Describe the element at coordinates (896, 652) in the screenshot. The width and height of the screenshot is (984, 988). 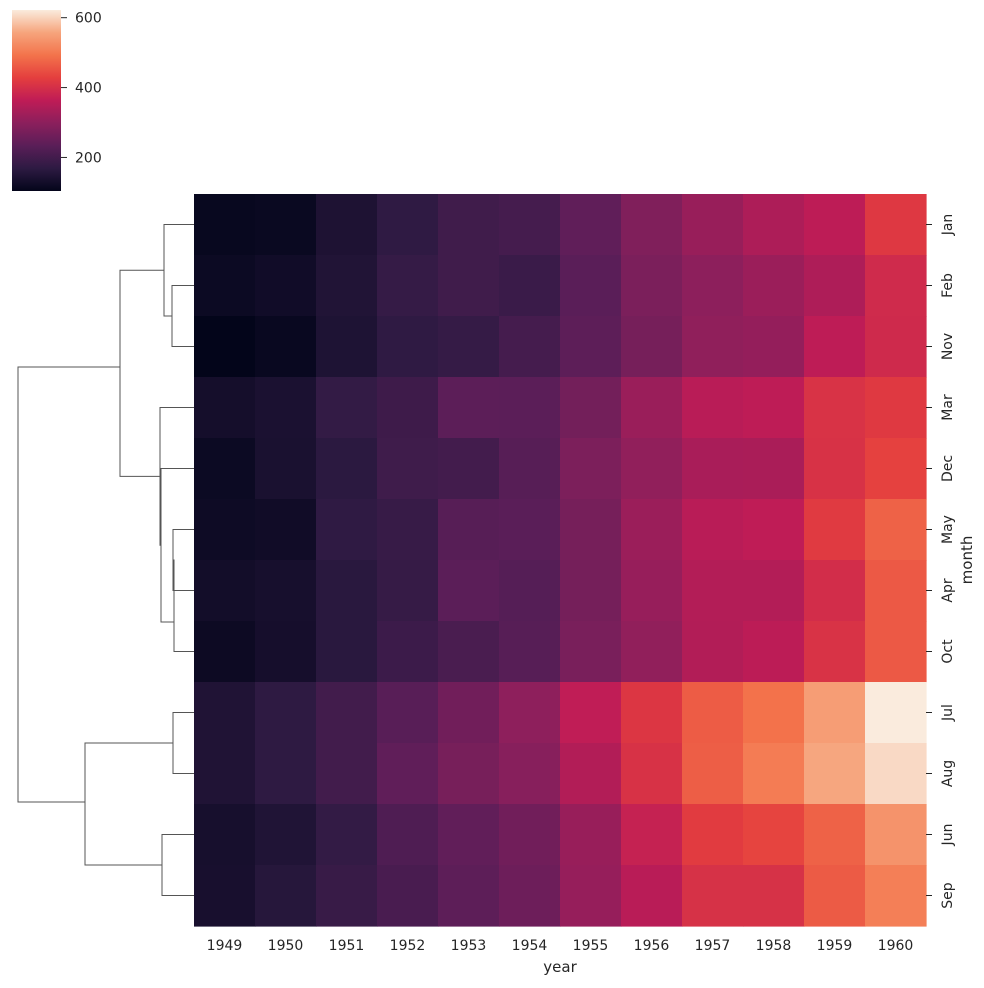
I see `heatmap-cell-Oct-1960` at that location.